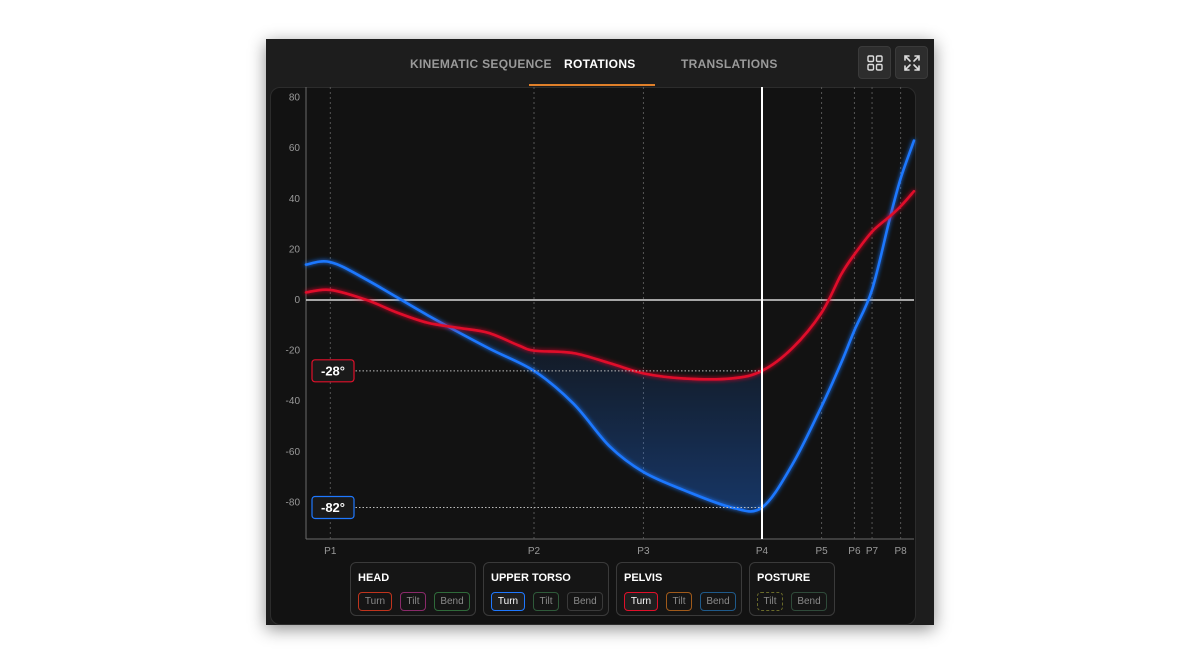 The width and height of the screenshot is (1200, 663). Describe the element at coordinates (762, 551) in the screenshot. I see `phase-marker-label: P4` at that location.